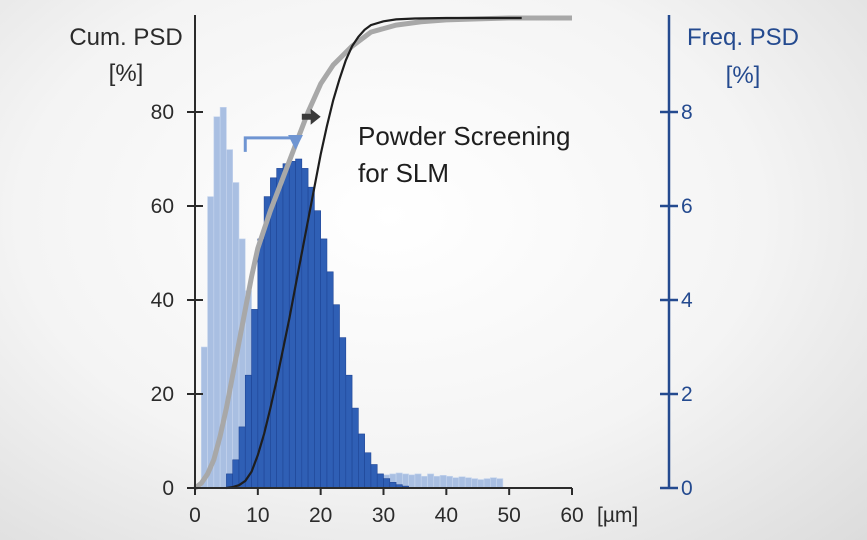 The height and width of the screenshot is (540, 867). Describe the element at coordinates (162, 300) in the screenshot. I see `left-tick-label: 40` at that location.